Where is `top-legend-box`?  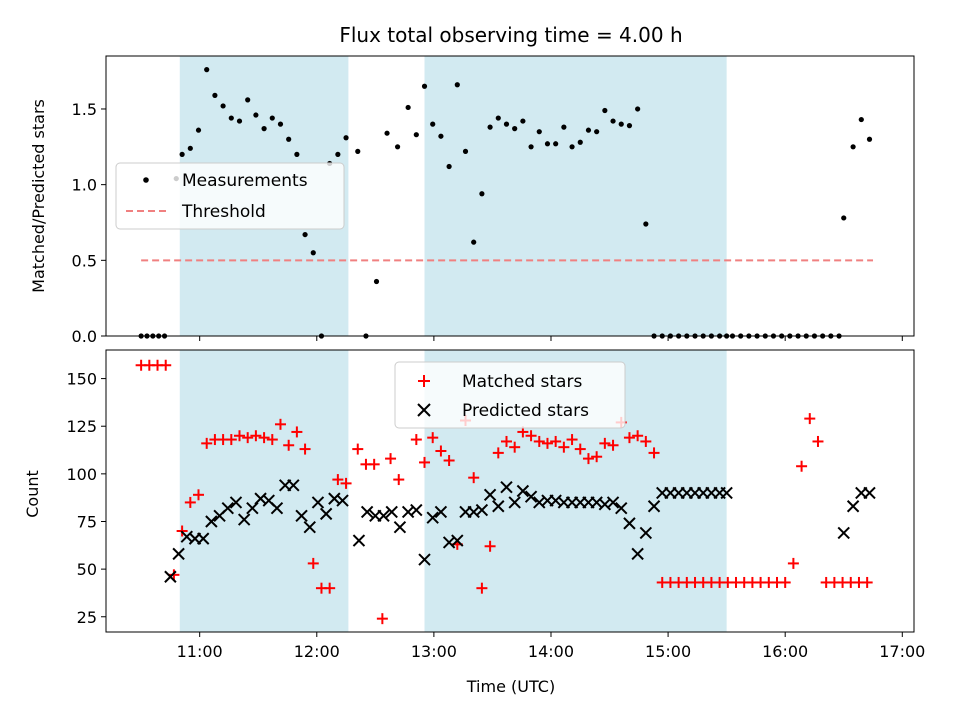 top-legend-box is located at coordinates (230, 196).